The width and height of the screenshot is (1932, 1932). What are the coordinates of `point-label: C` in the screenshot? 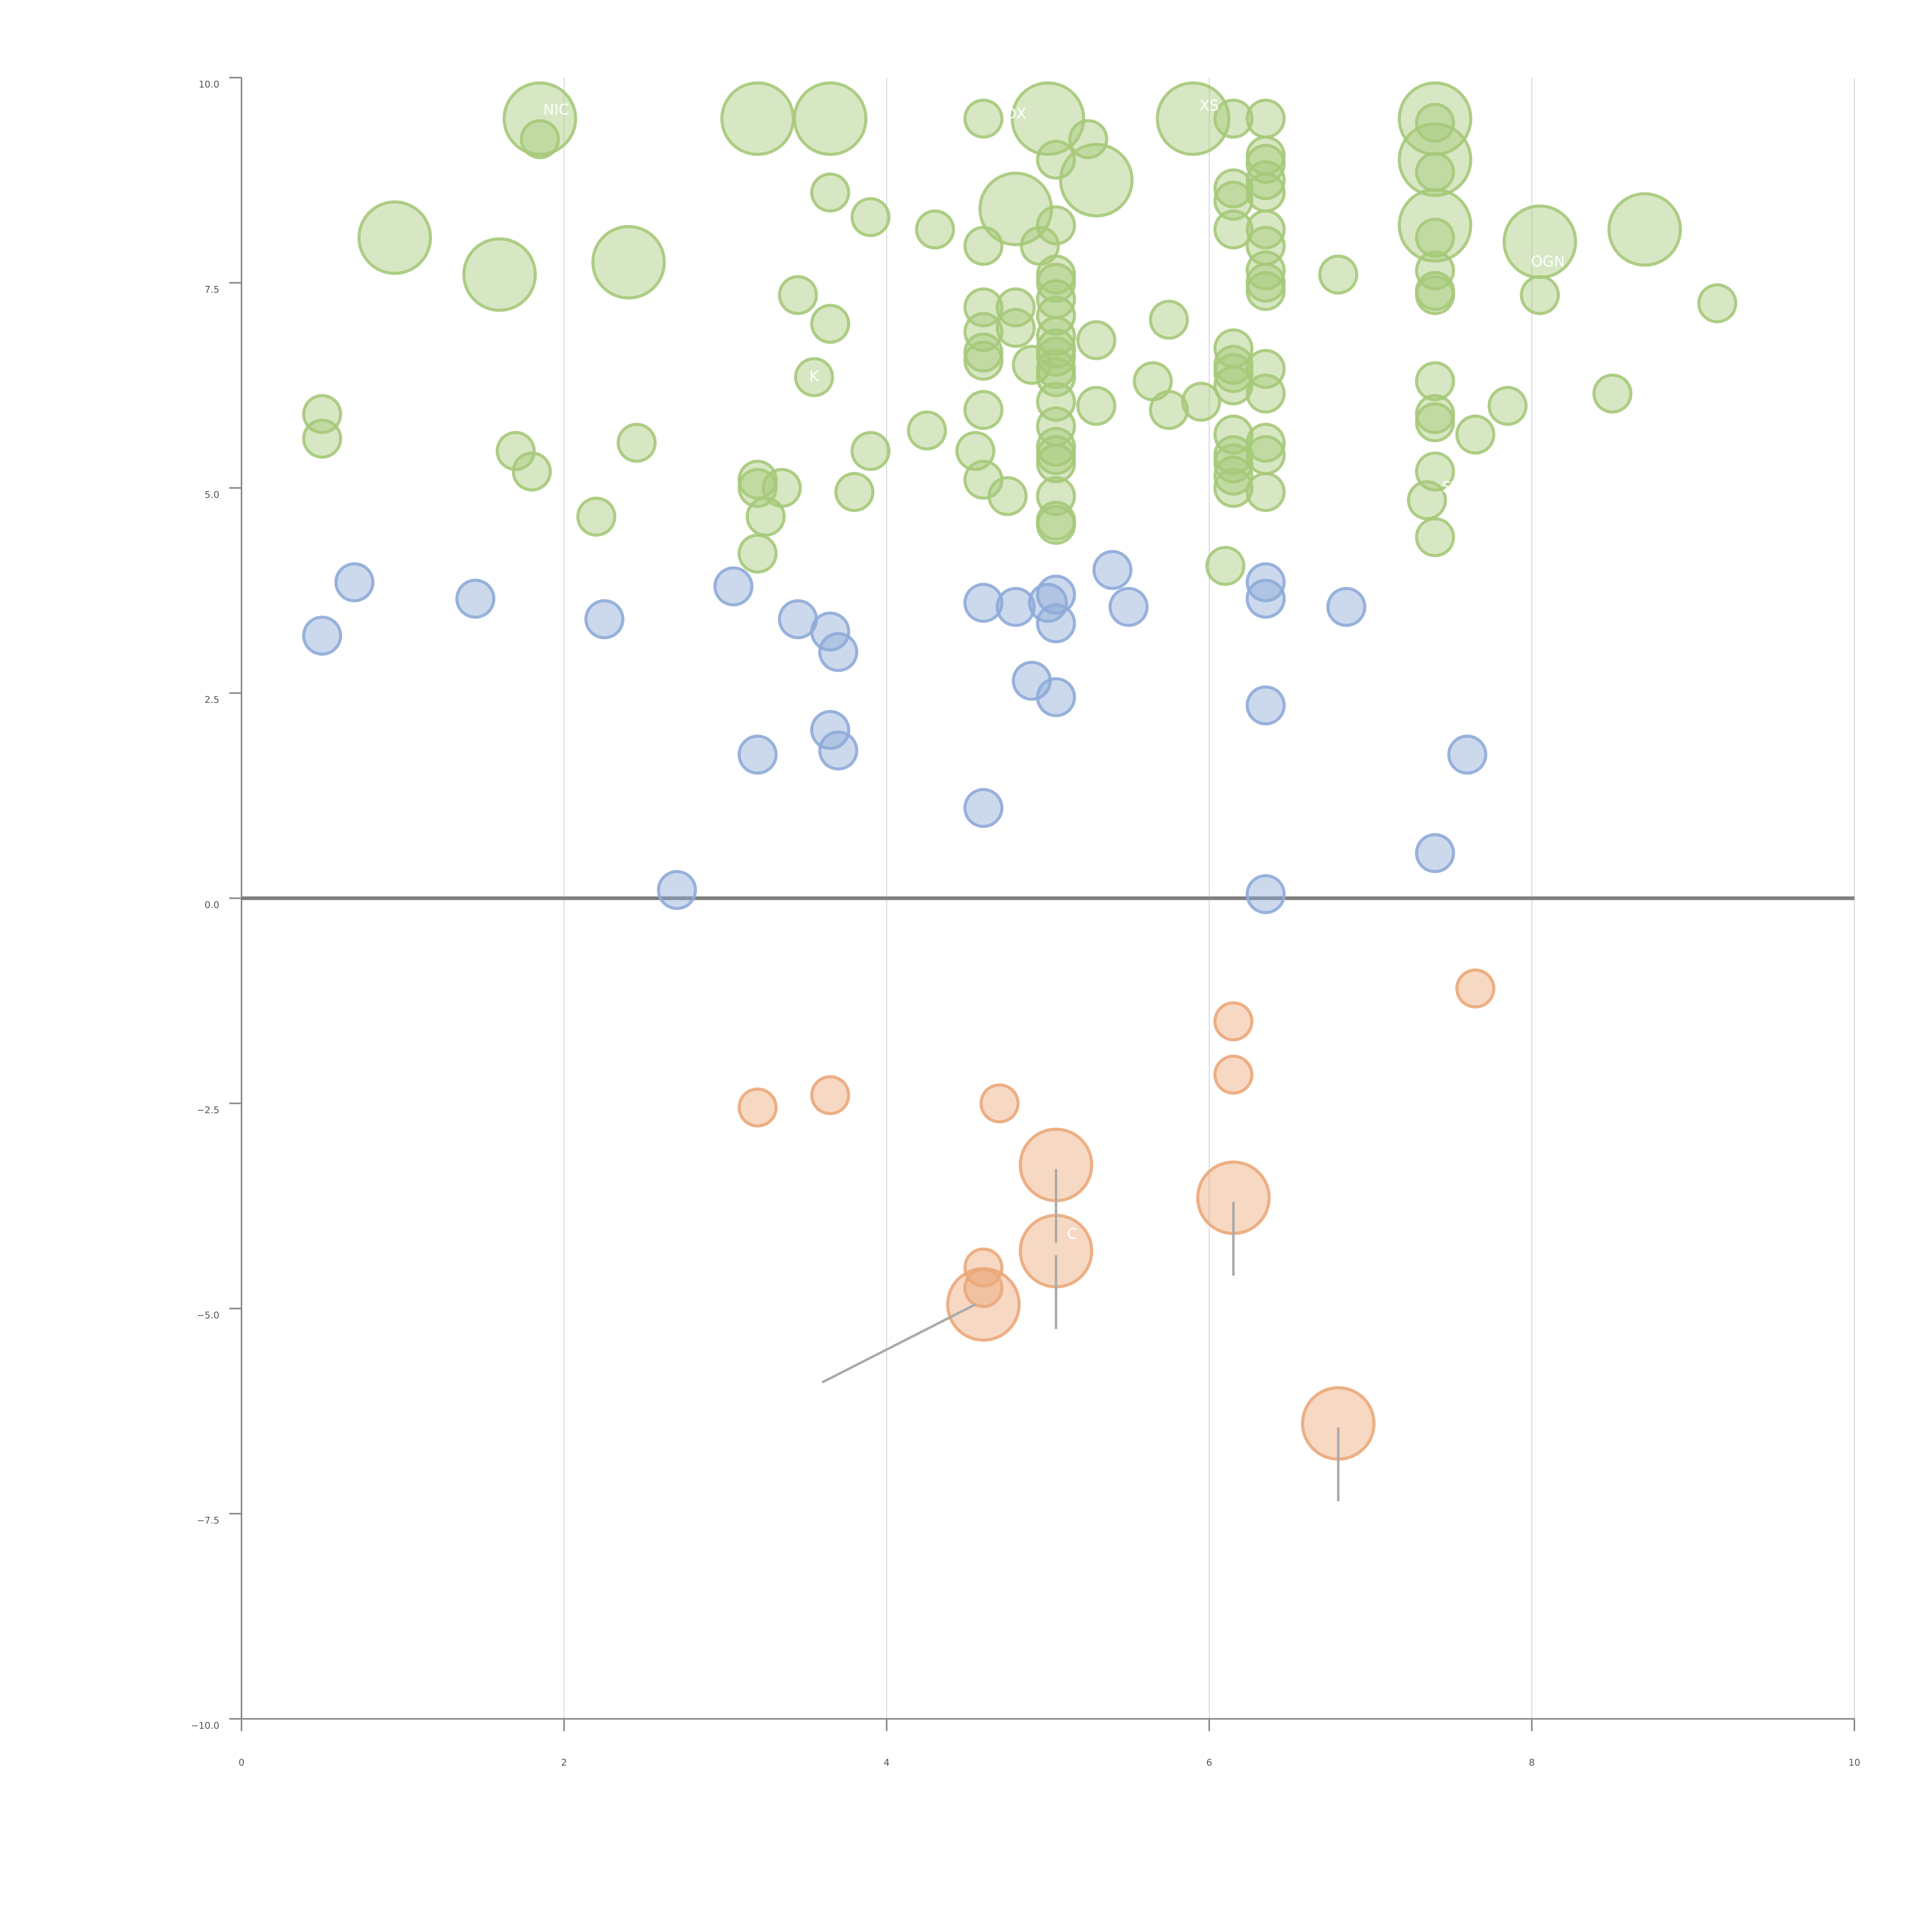 It's located at (1072, 1234).